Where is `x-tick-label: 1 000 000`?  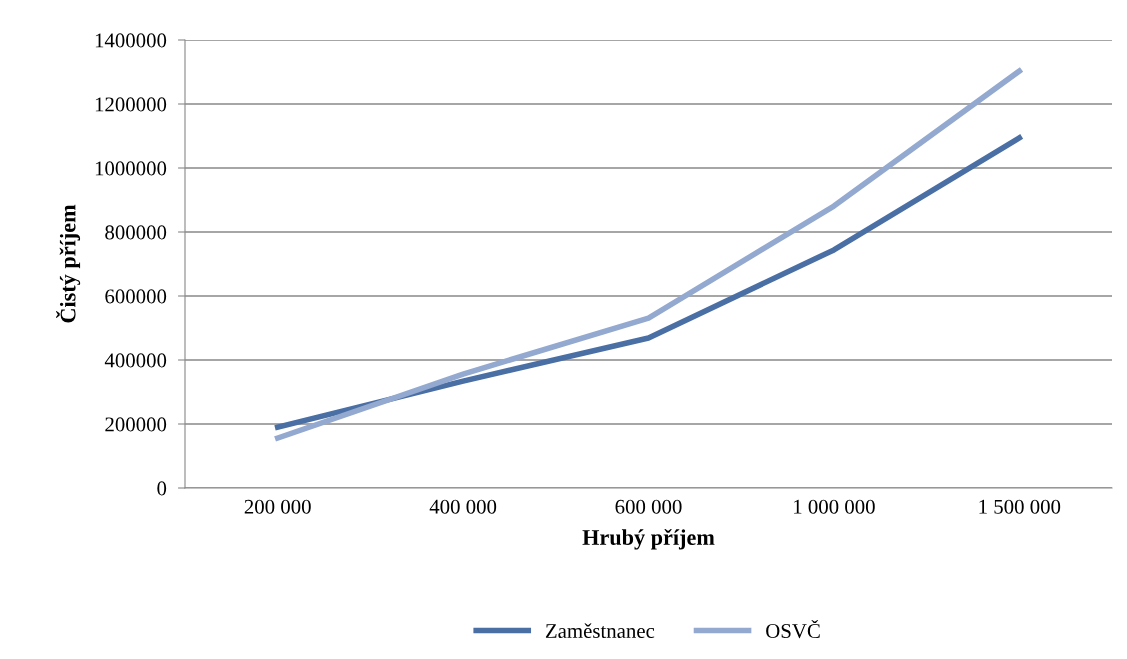 x-tick-label: 1 000 000 is located at coordinates (834, 506).